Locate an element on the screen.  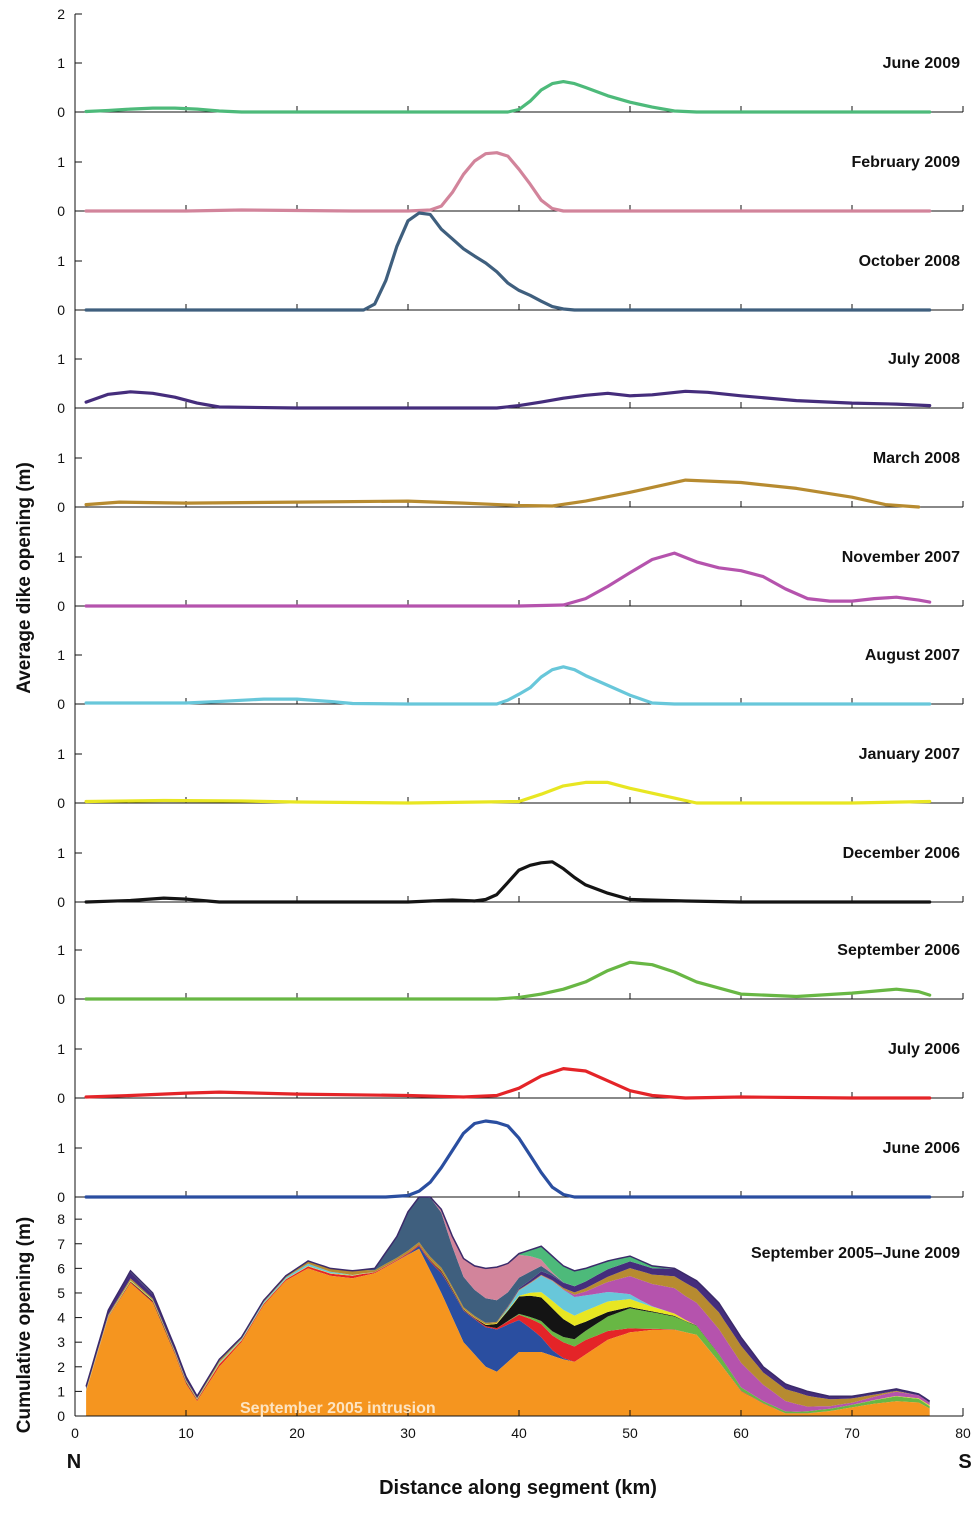
x-tick-label: 20 is located at coordinates (297, 1433).